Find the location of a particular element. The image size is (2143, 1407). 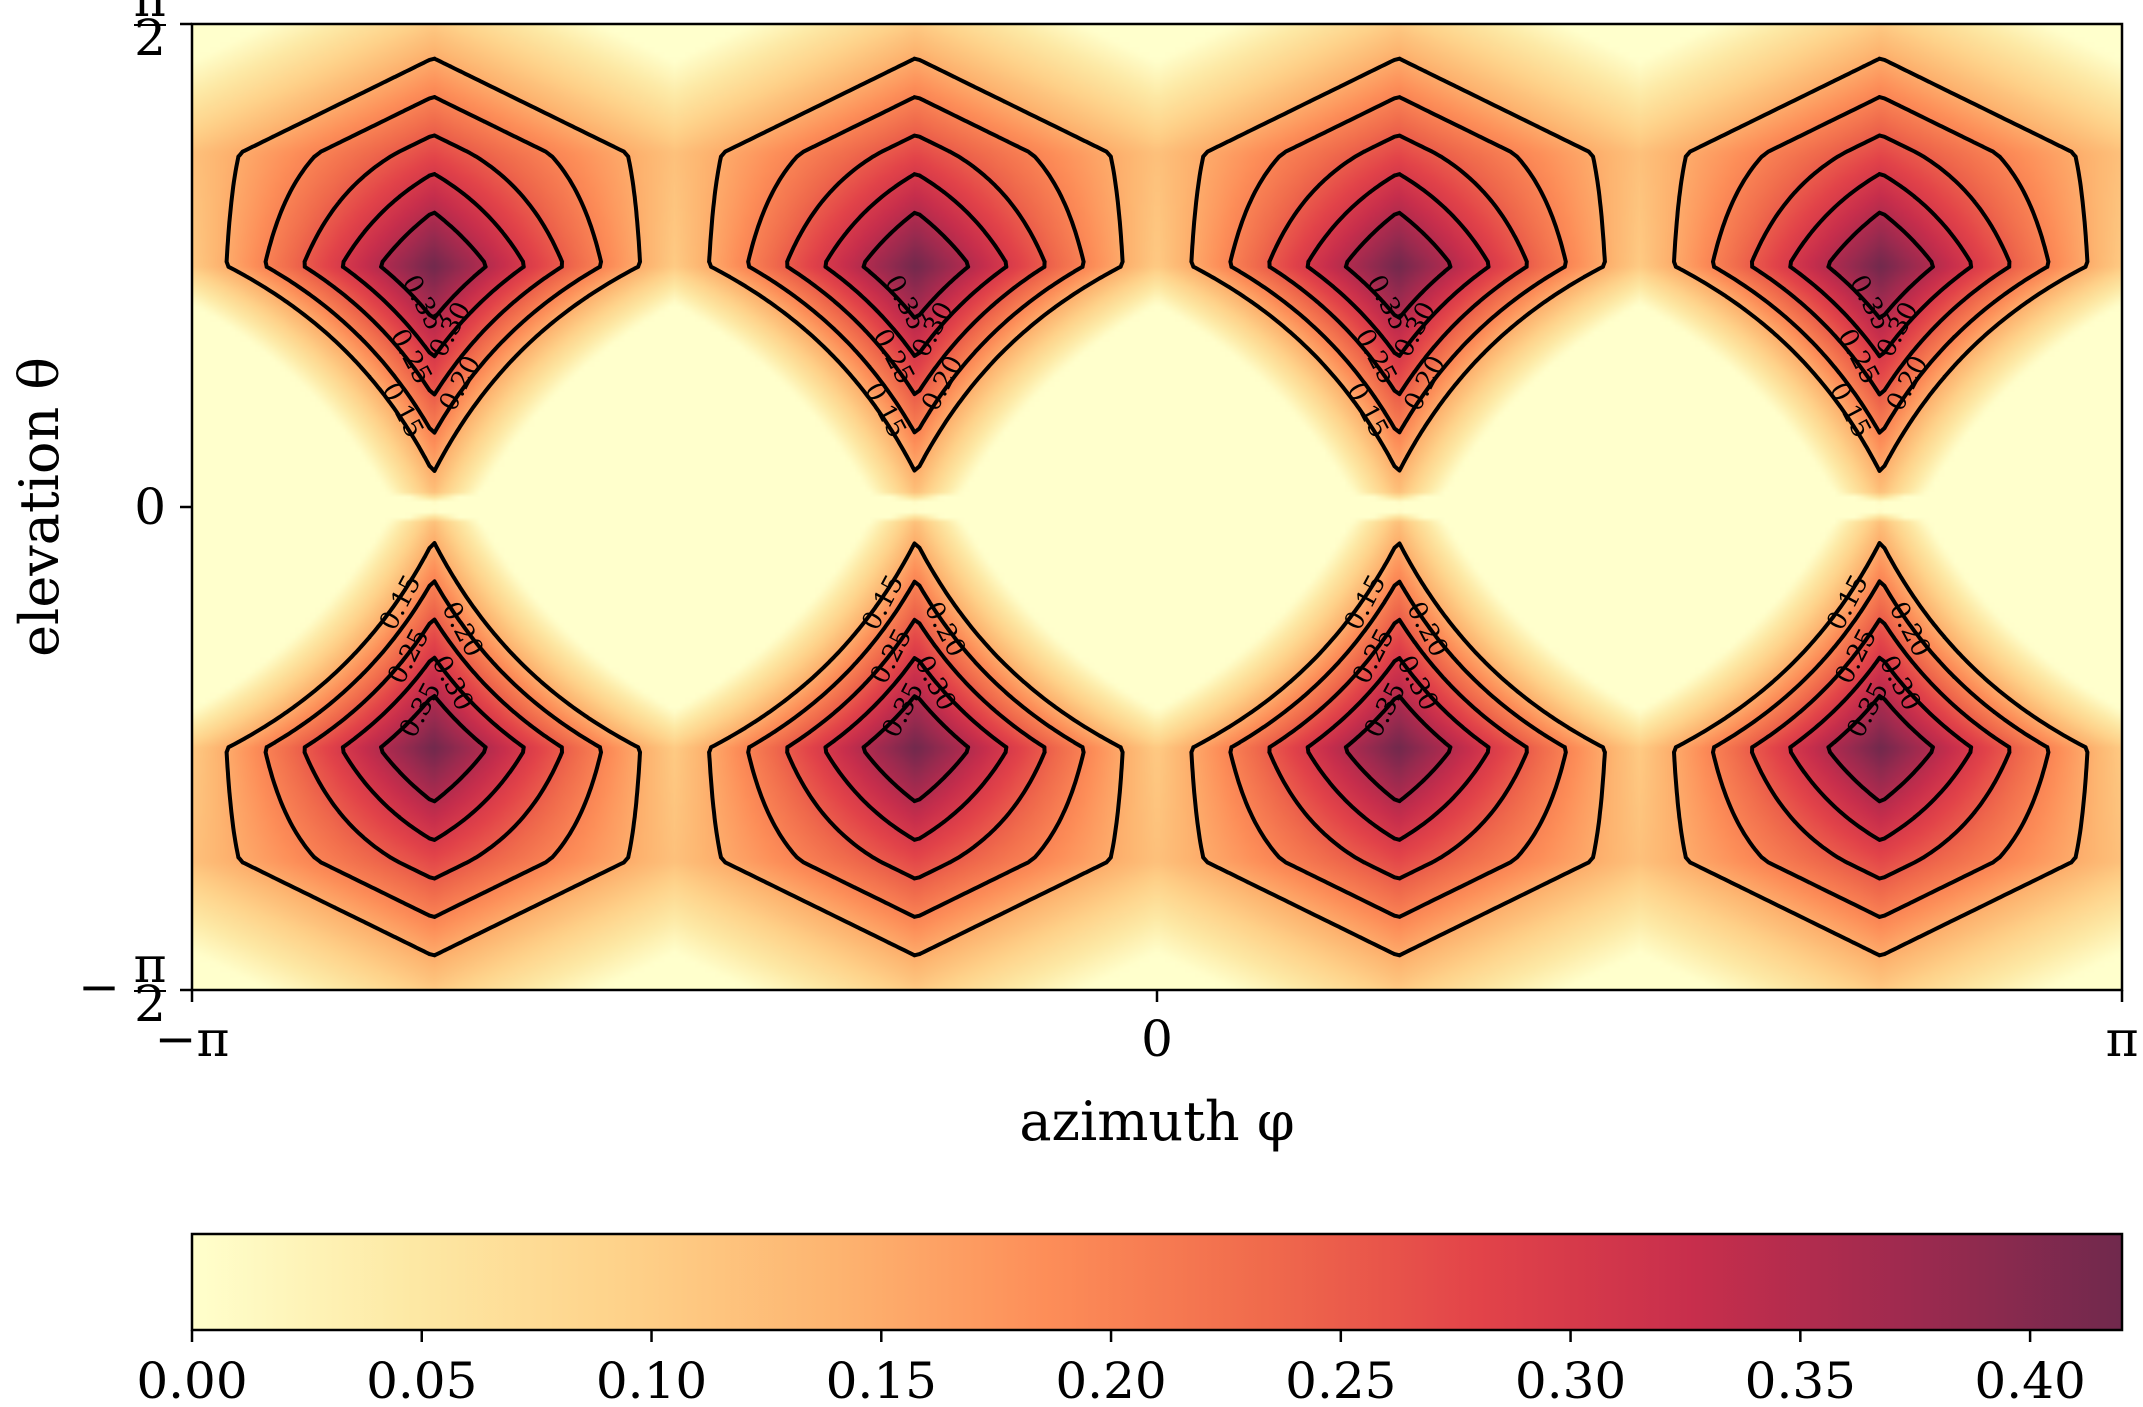

colorbar-gradient is located at coordinates (1157, 1282).